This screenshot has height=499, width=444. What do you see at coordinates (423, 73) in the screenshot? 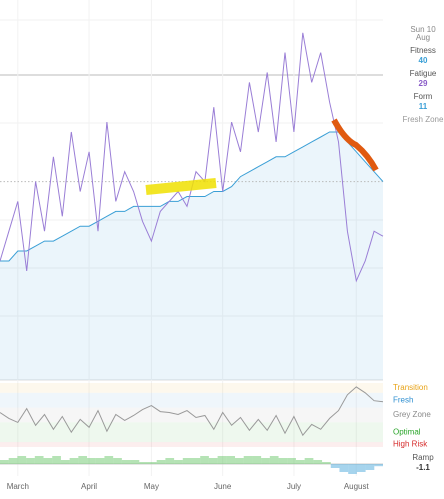
I see `label: Fatigue` at bounding box center [423, 73].